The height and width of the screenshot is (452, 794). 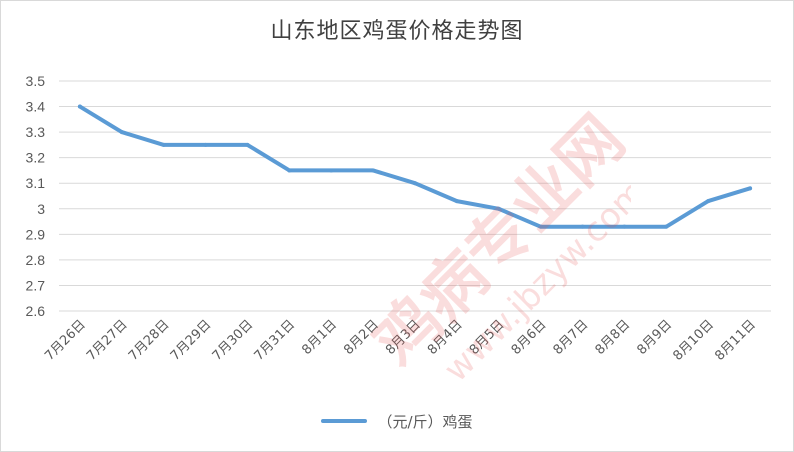 I want to click on y-tick-label: 3.2, so click(x=36, y=158).